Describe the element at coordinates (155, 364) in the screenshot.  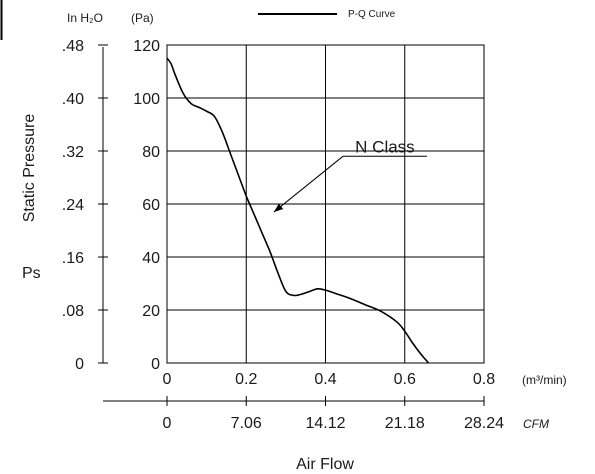
I see `y-tick-label-pa: 0` at that location.